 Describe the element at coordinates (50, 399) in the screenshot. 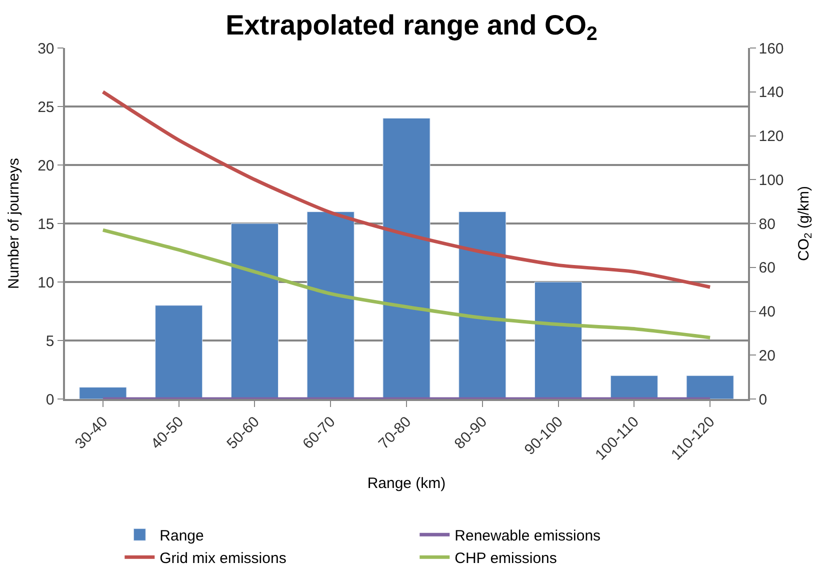

I see `y-tick-label: 0` at that location.